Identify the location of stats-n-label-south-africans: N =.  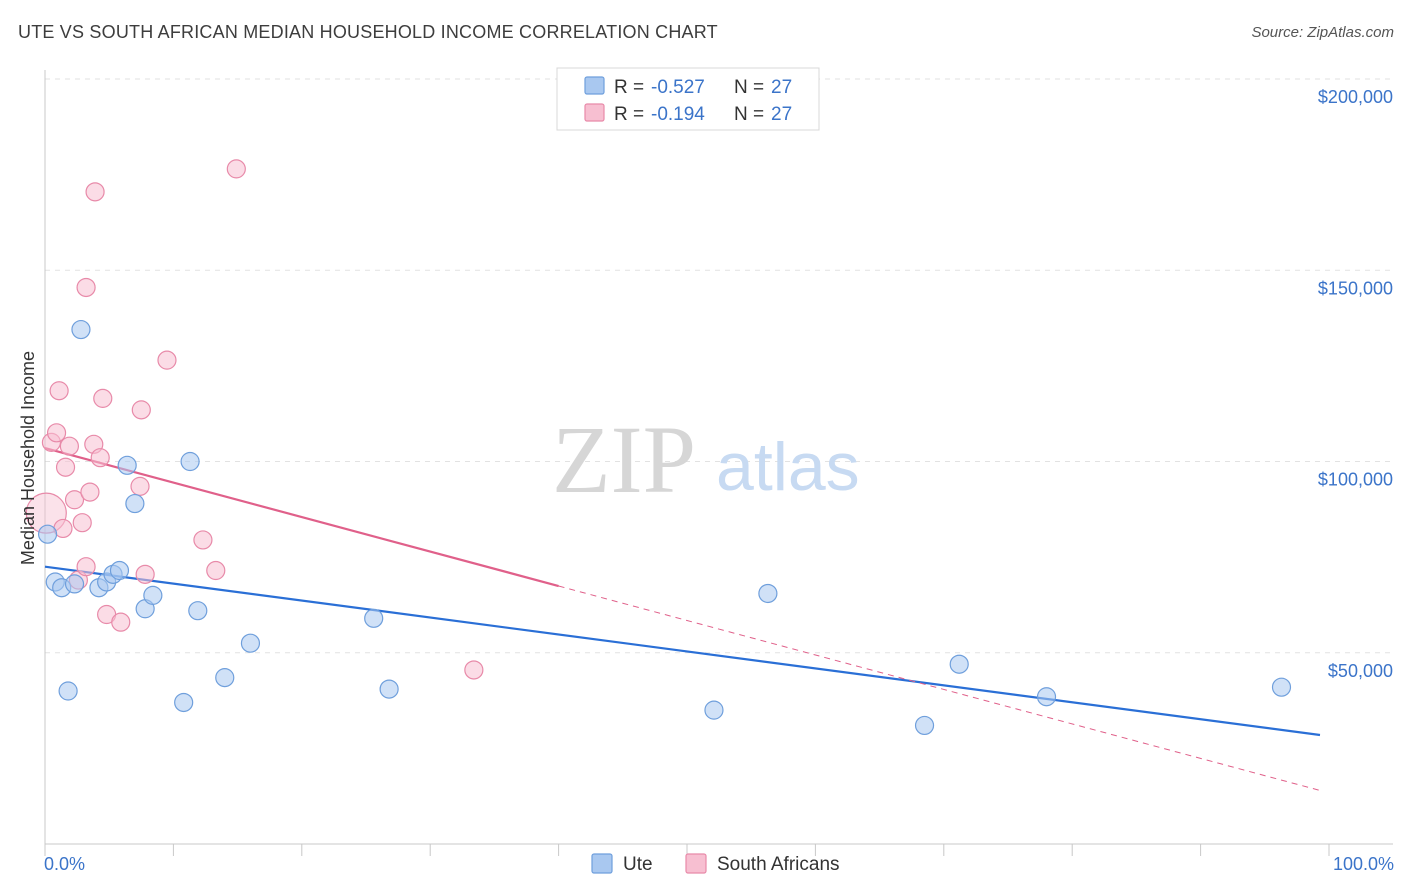
(749, 114).